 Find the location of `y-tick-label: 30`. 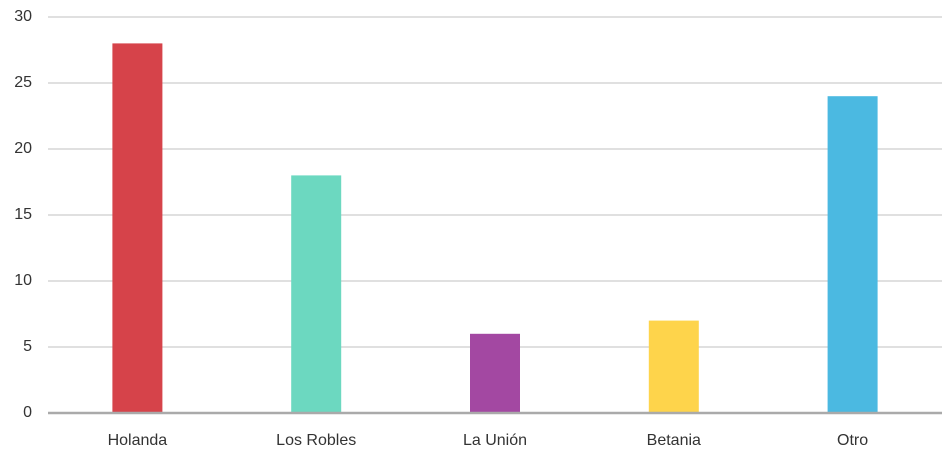

y-tick-label: 30 is located at coordinates (23, 16).